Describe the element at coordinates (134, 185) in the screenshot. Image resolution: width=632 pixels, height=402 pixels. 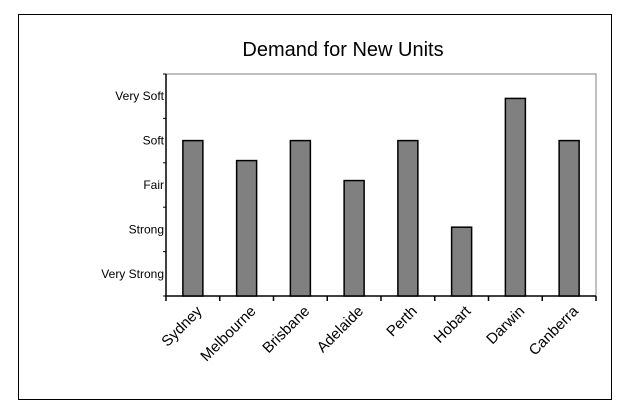
I see `y-axis: Very Strong Strong Fair Soft Very Soft` at that location.